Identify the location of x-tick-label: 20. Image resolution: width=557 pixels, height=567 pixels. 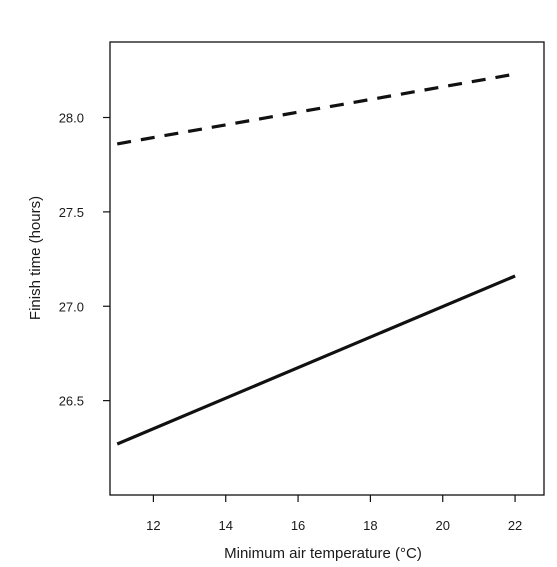
(442, 525).